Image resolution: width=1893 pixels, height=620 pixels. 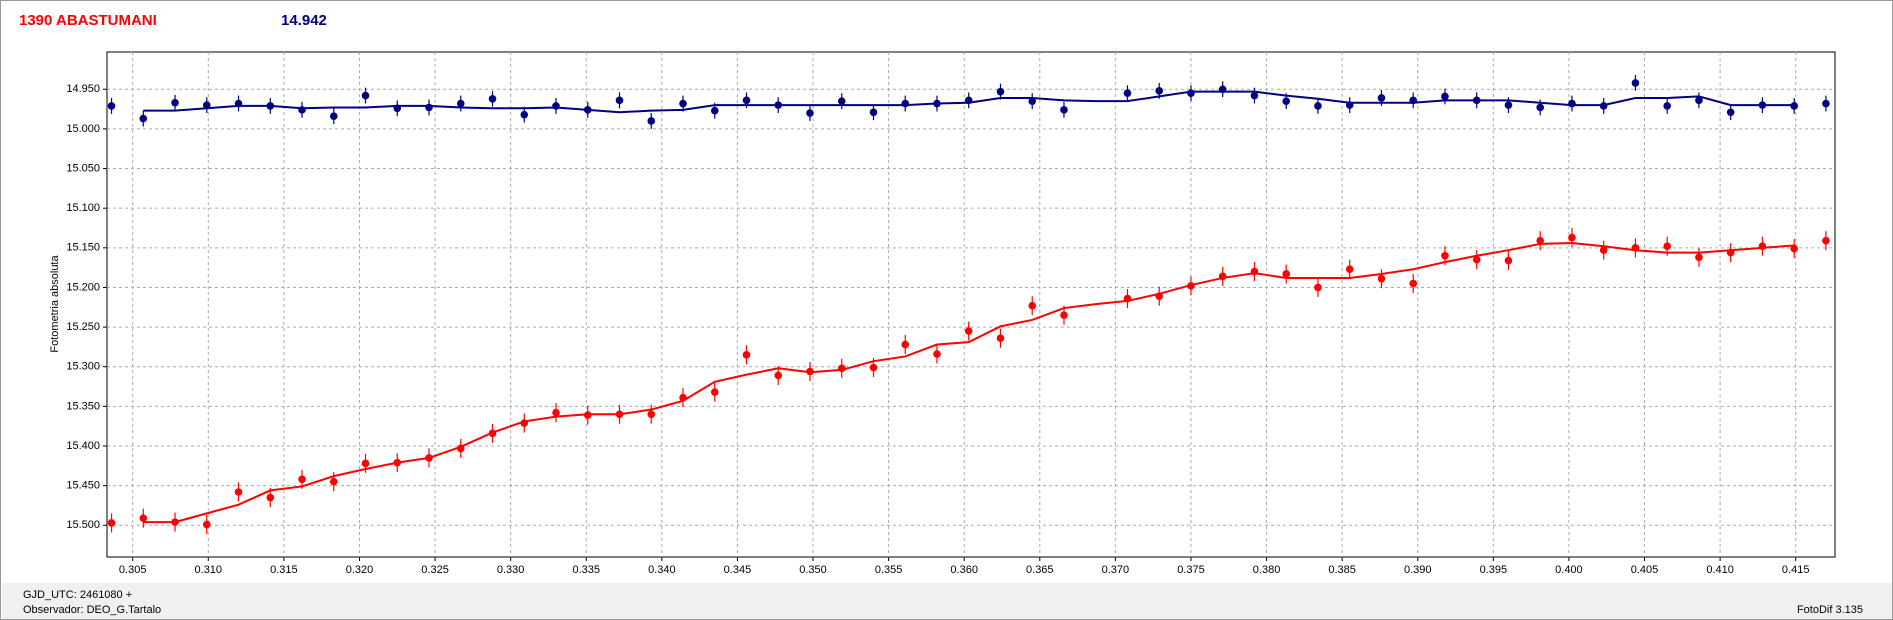 I want to click on y-tick-label: 15.450, so click(x=83, y=486).